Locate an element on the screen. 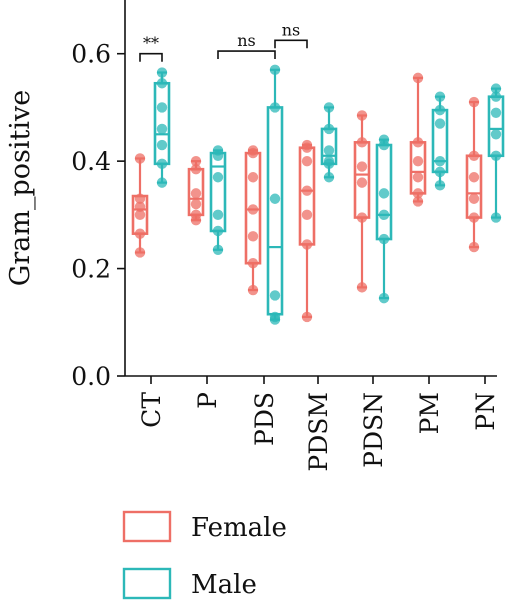 The width and height of the screenshot is (505, 605). legend-swatch-female is located at coordinates (147, 526).